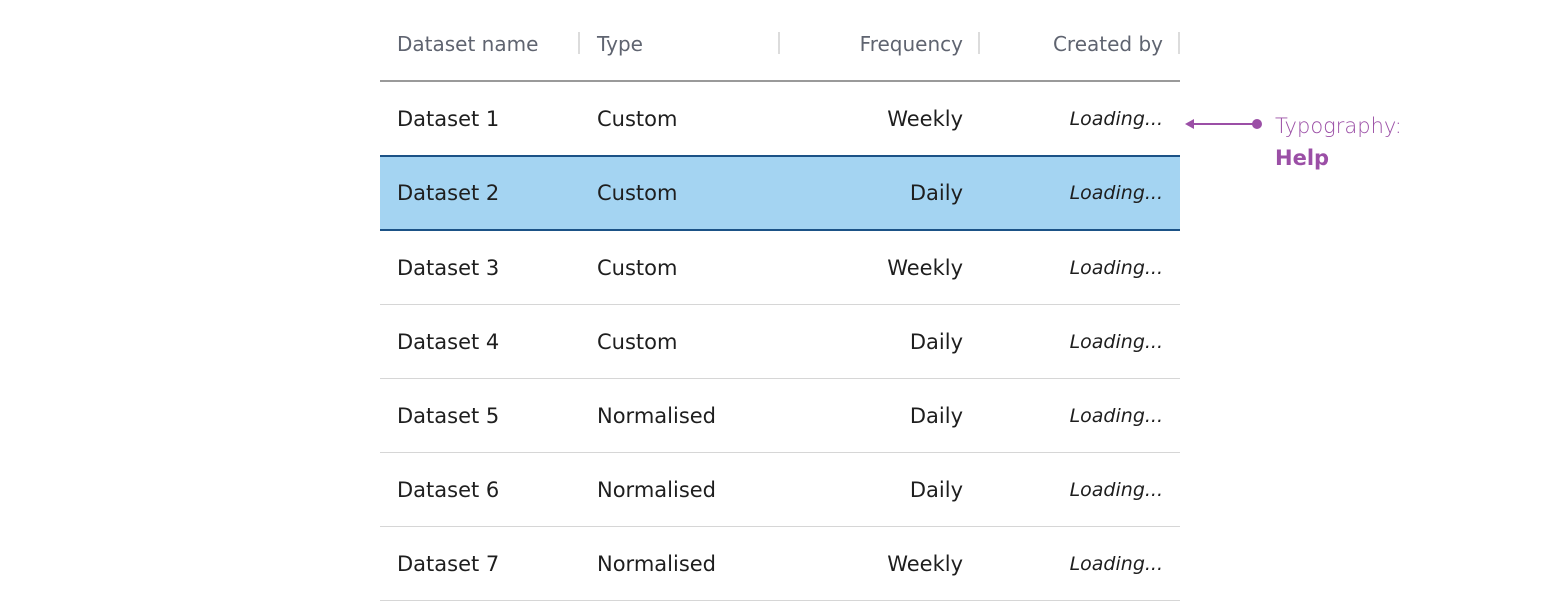  I want to click on table-header: Dataset name Type Frequency Created by, so click(780, 41).